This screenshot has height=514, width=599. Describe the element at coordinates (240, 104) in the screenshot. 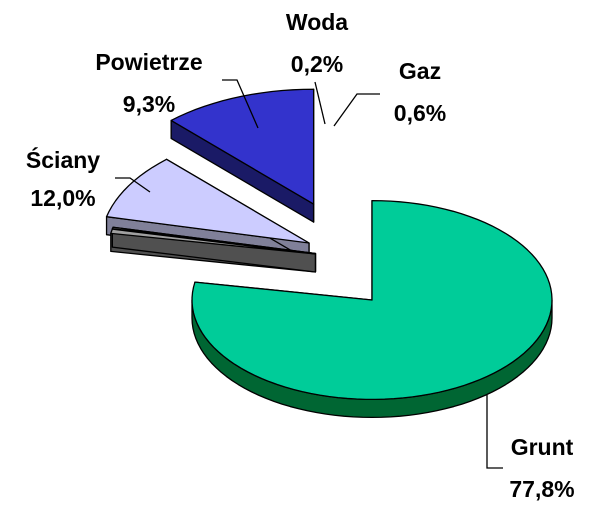

I see `leader-line-powietrze` at that location.